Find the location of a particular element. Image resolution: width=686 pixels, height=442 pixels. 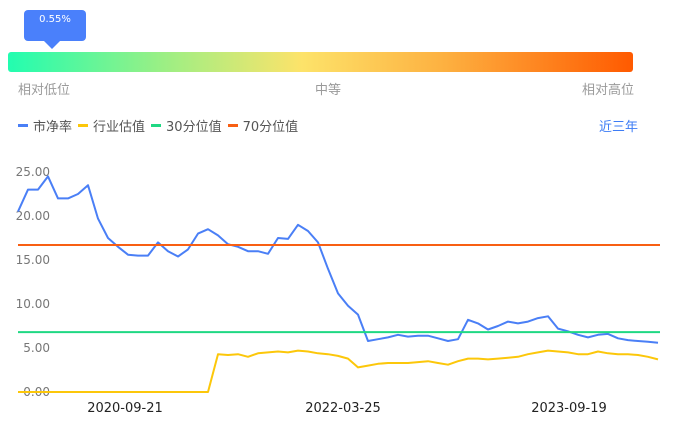

legend-label: 70分位值 is located at coordinates (270, 127).